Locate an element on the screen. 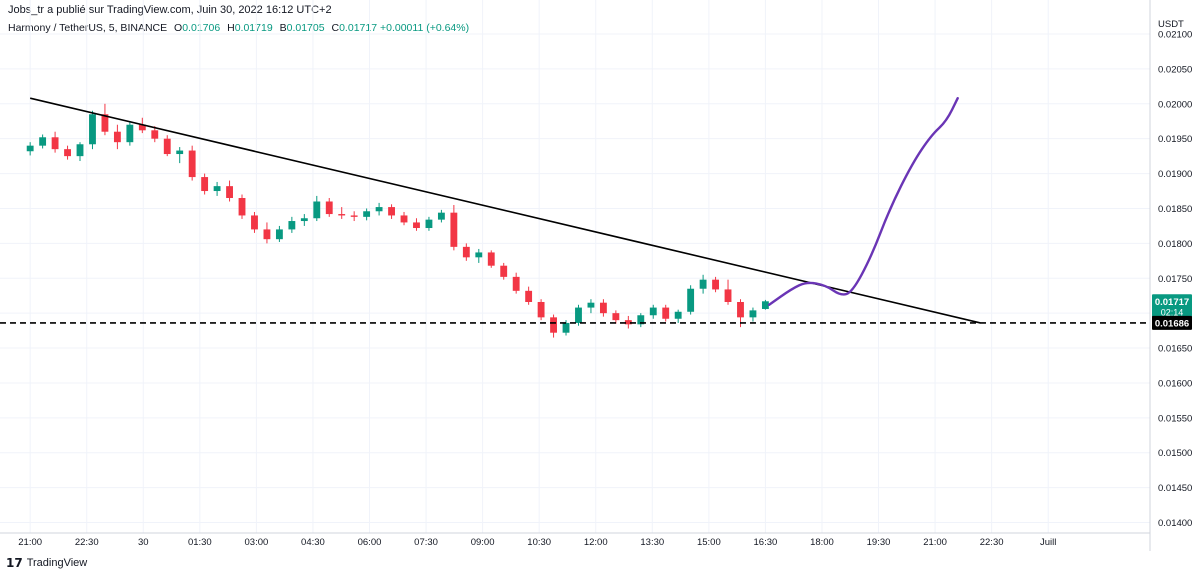 The width and height of the screenshot is (1200, 573). high-label: H is located at coordinates (231, 28).